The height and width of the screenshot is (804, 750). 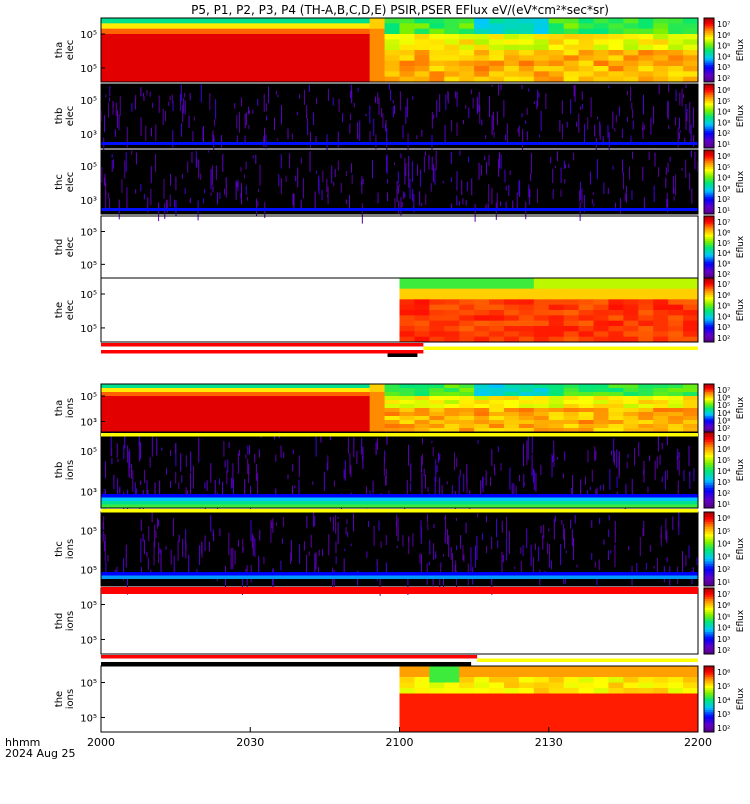 What do you see at coordinates (70, 182) in the screenshot?
I see `panel-label-species: elec` at bounding box center [70, 182].